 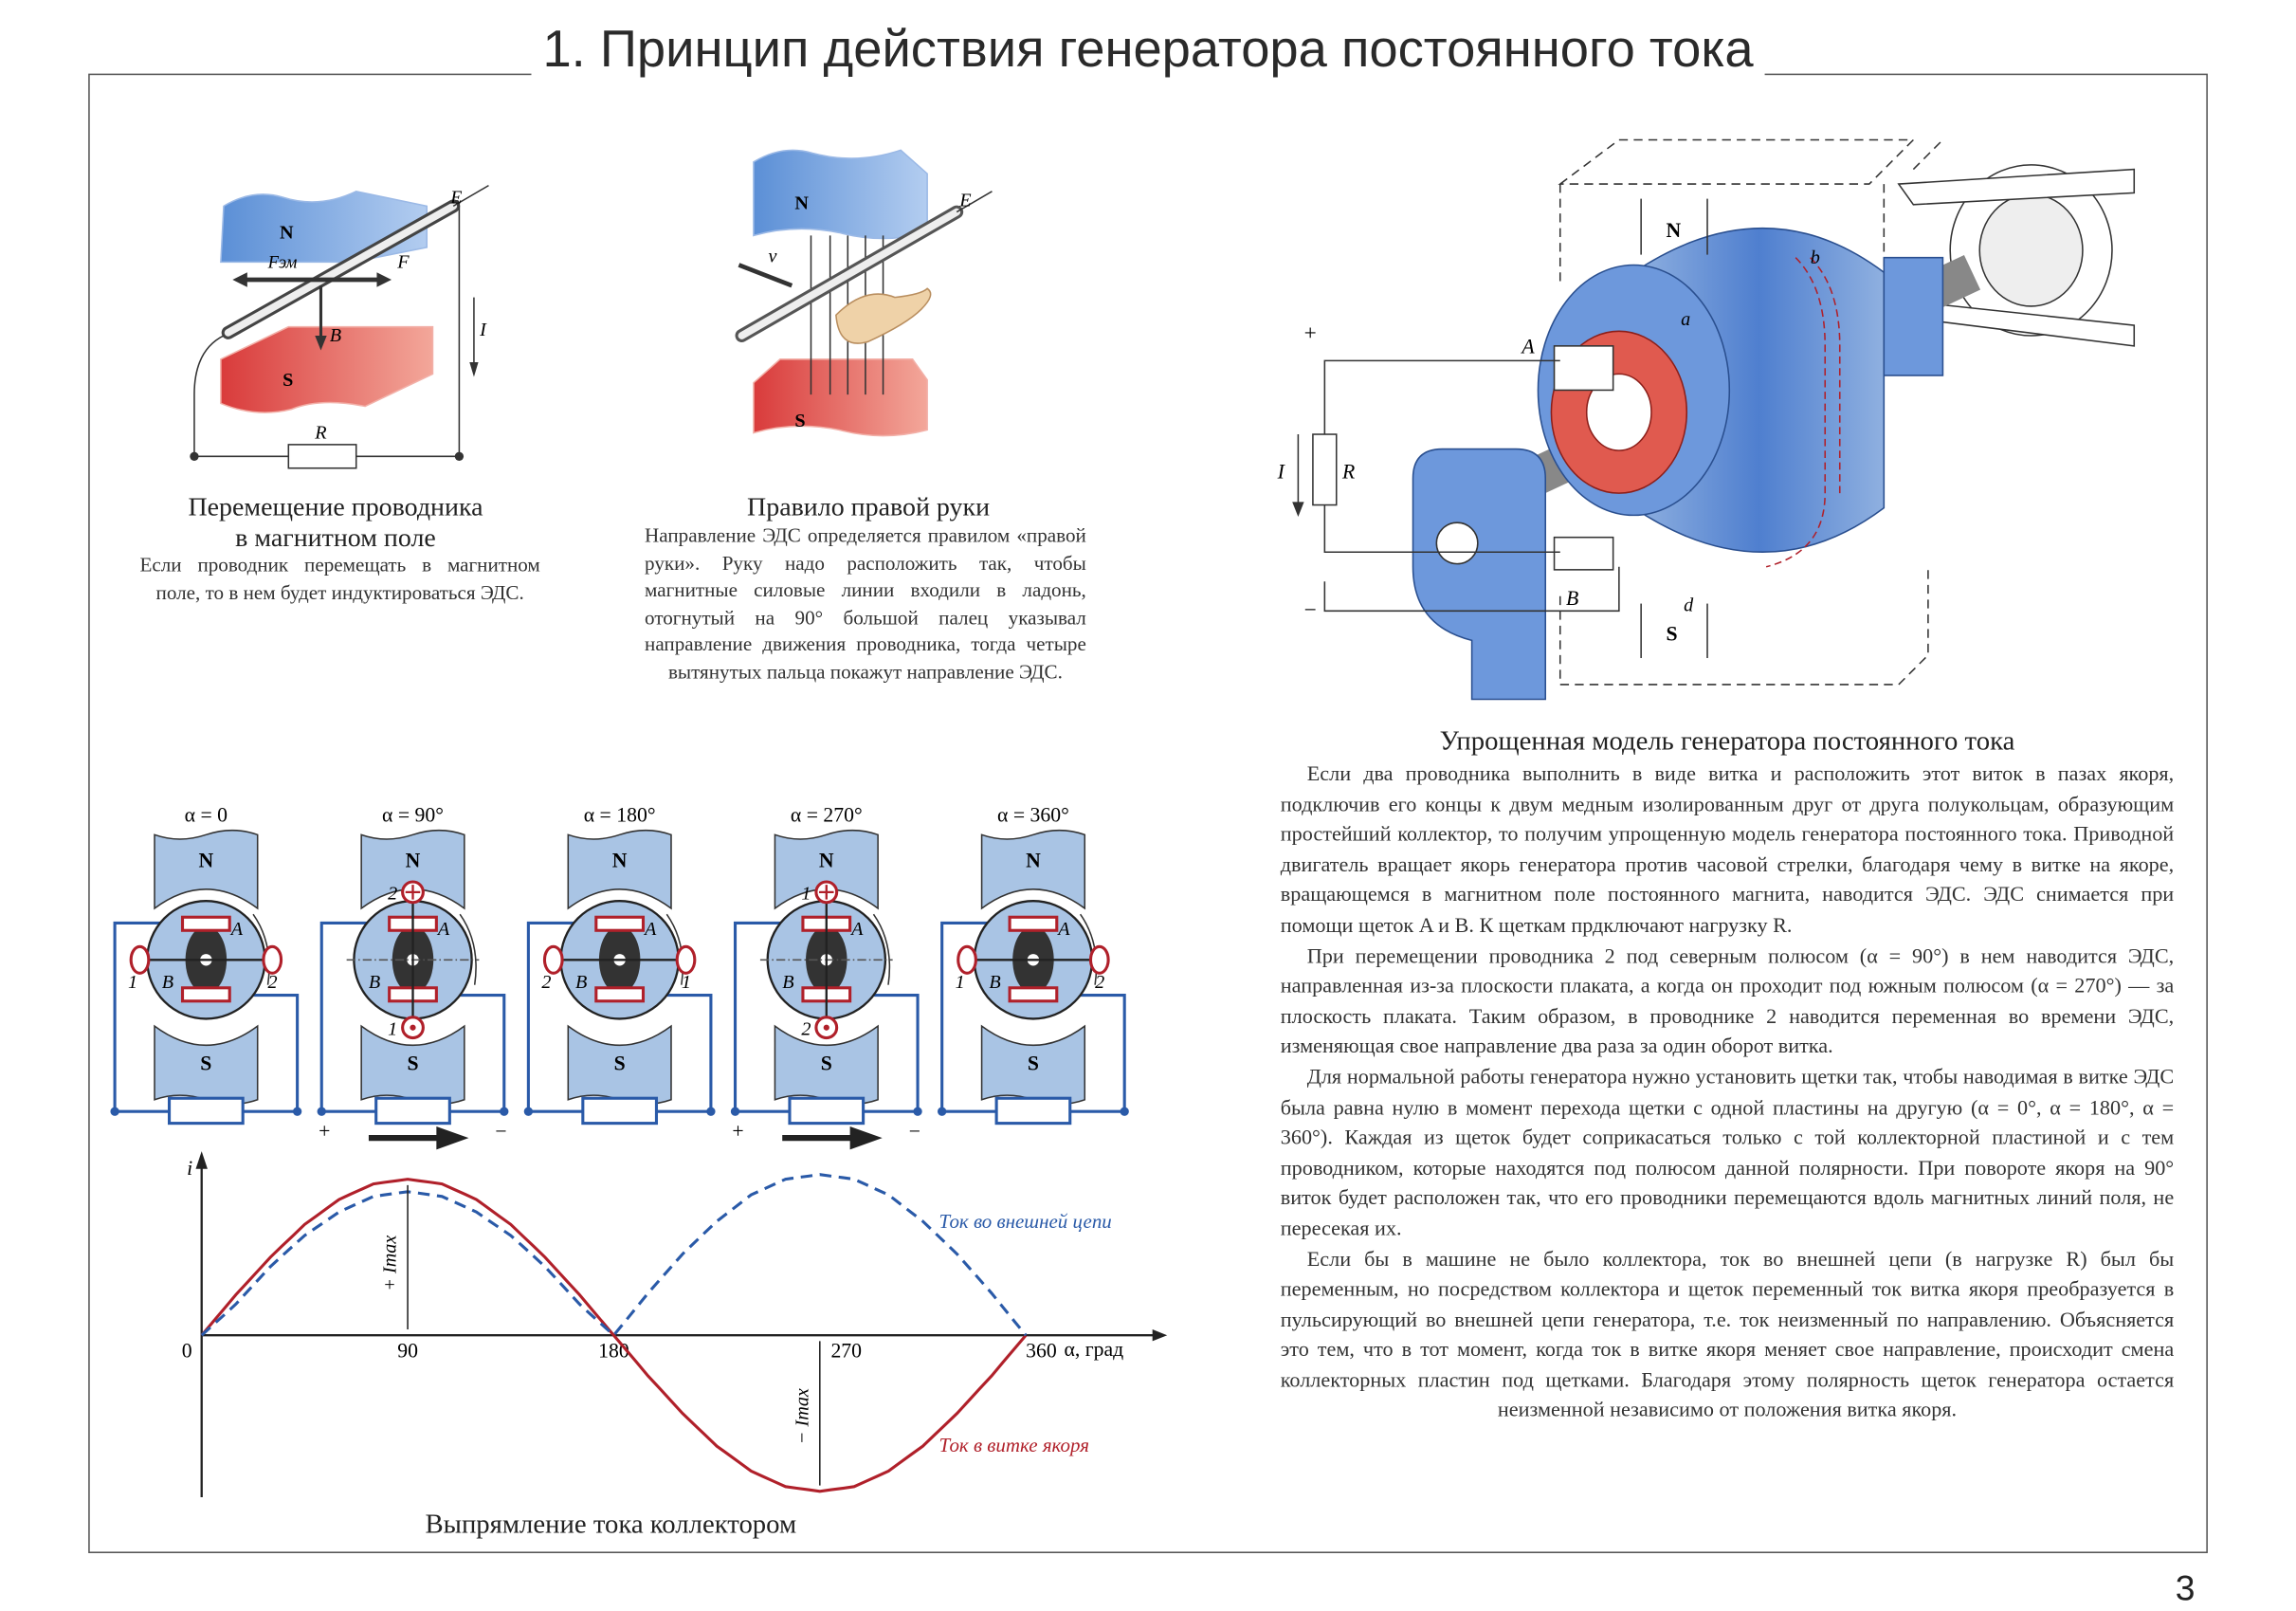 I want to click on alpha-label: α = 360°, so click(x=1033, y=814).